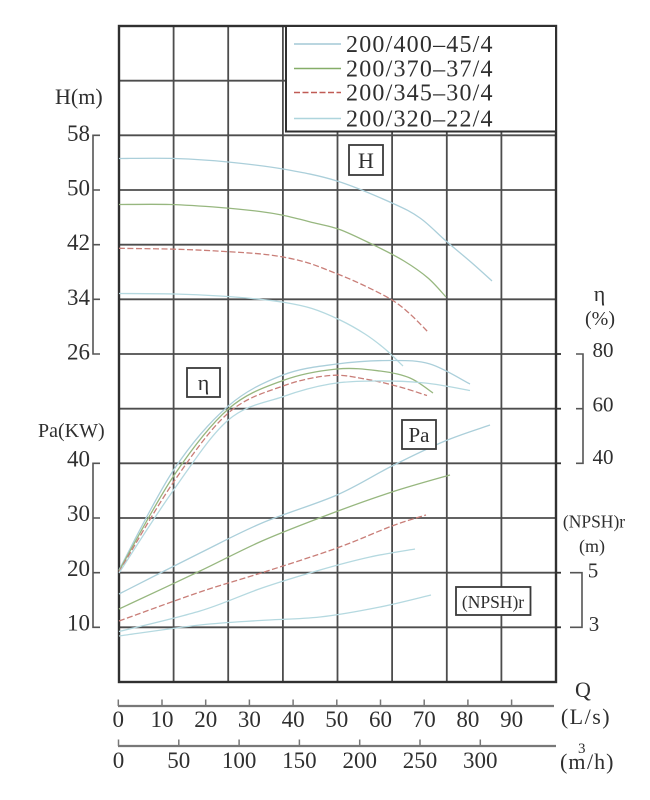 The height and width of the screenshot is (800, 650). I want to click on svg-text: 300, so click(480, 760).